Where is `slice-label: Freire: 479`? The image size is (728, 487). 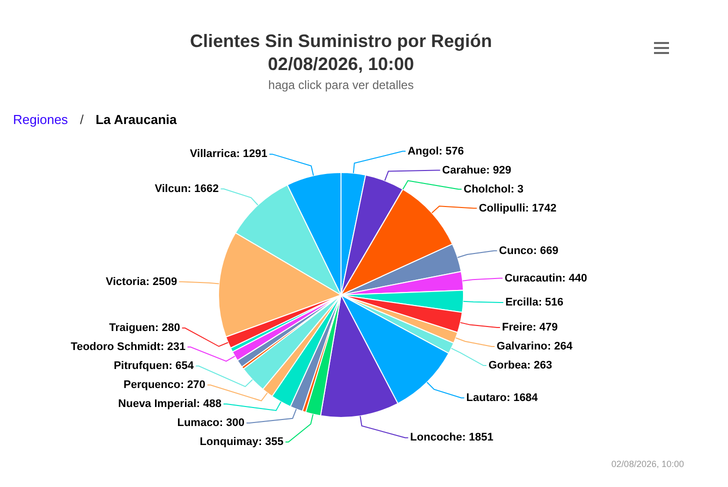
slice-label: Freire: 479 is located at coordinates (530, 328).